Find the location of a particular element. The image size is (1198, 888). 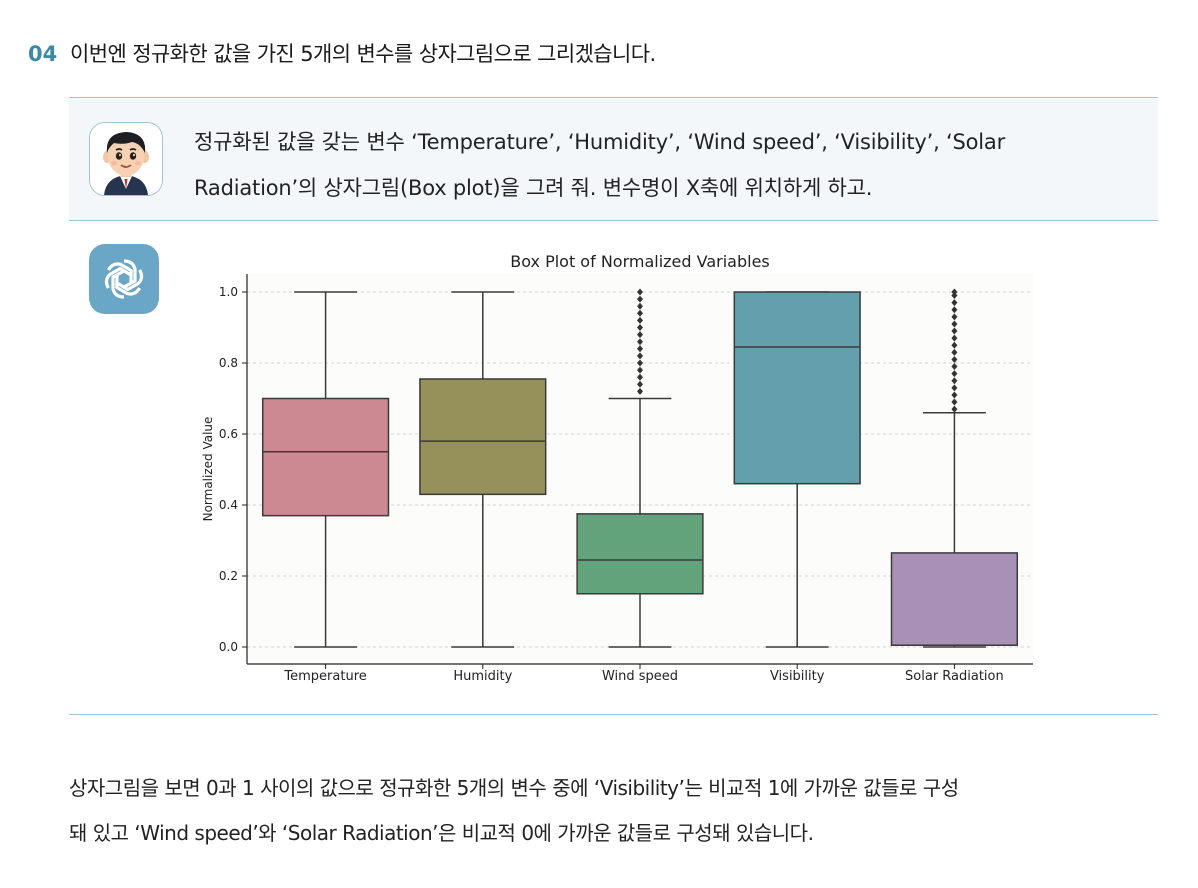

x-tick-label: Temperature is located at coordinates (324, 676).